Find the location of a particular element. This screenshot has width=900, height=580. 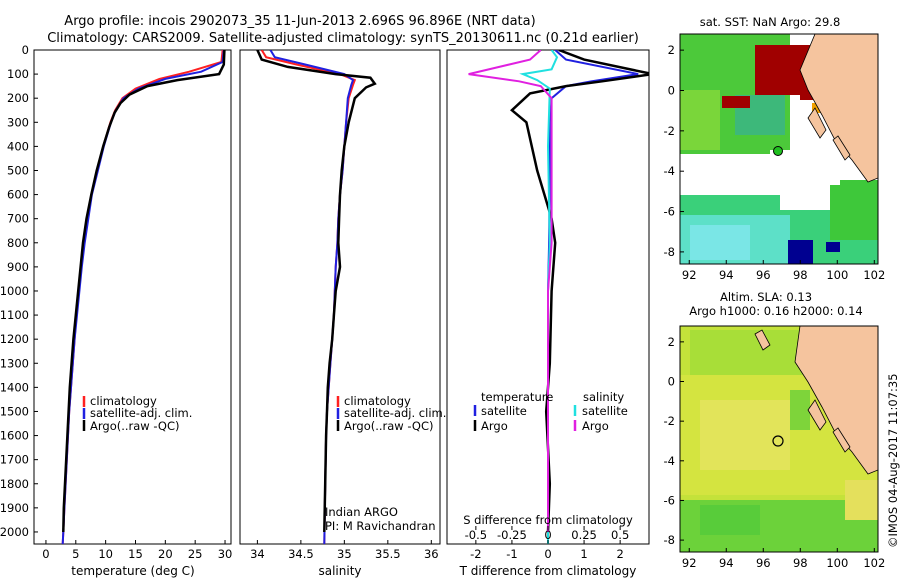

legend-sal-argo: Argo is located at coordinates (595, 426).